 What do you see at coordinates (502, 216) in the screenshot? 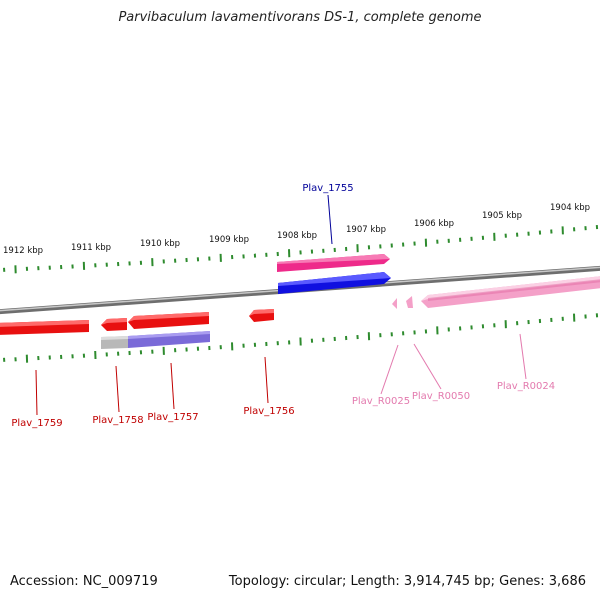
I see `ruler-label-1905: 1905 kbp` at bounding box center [502, 216].